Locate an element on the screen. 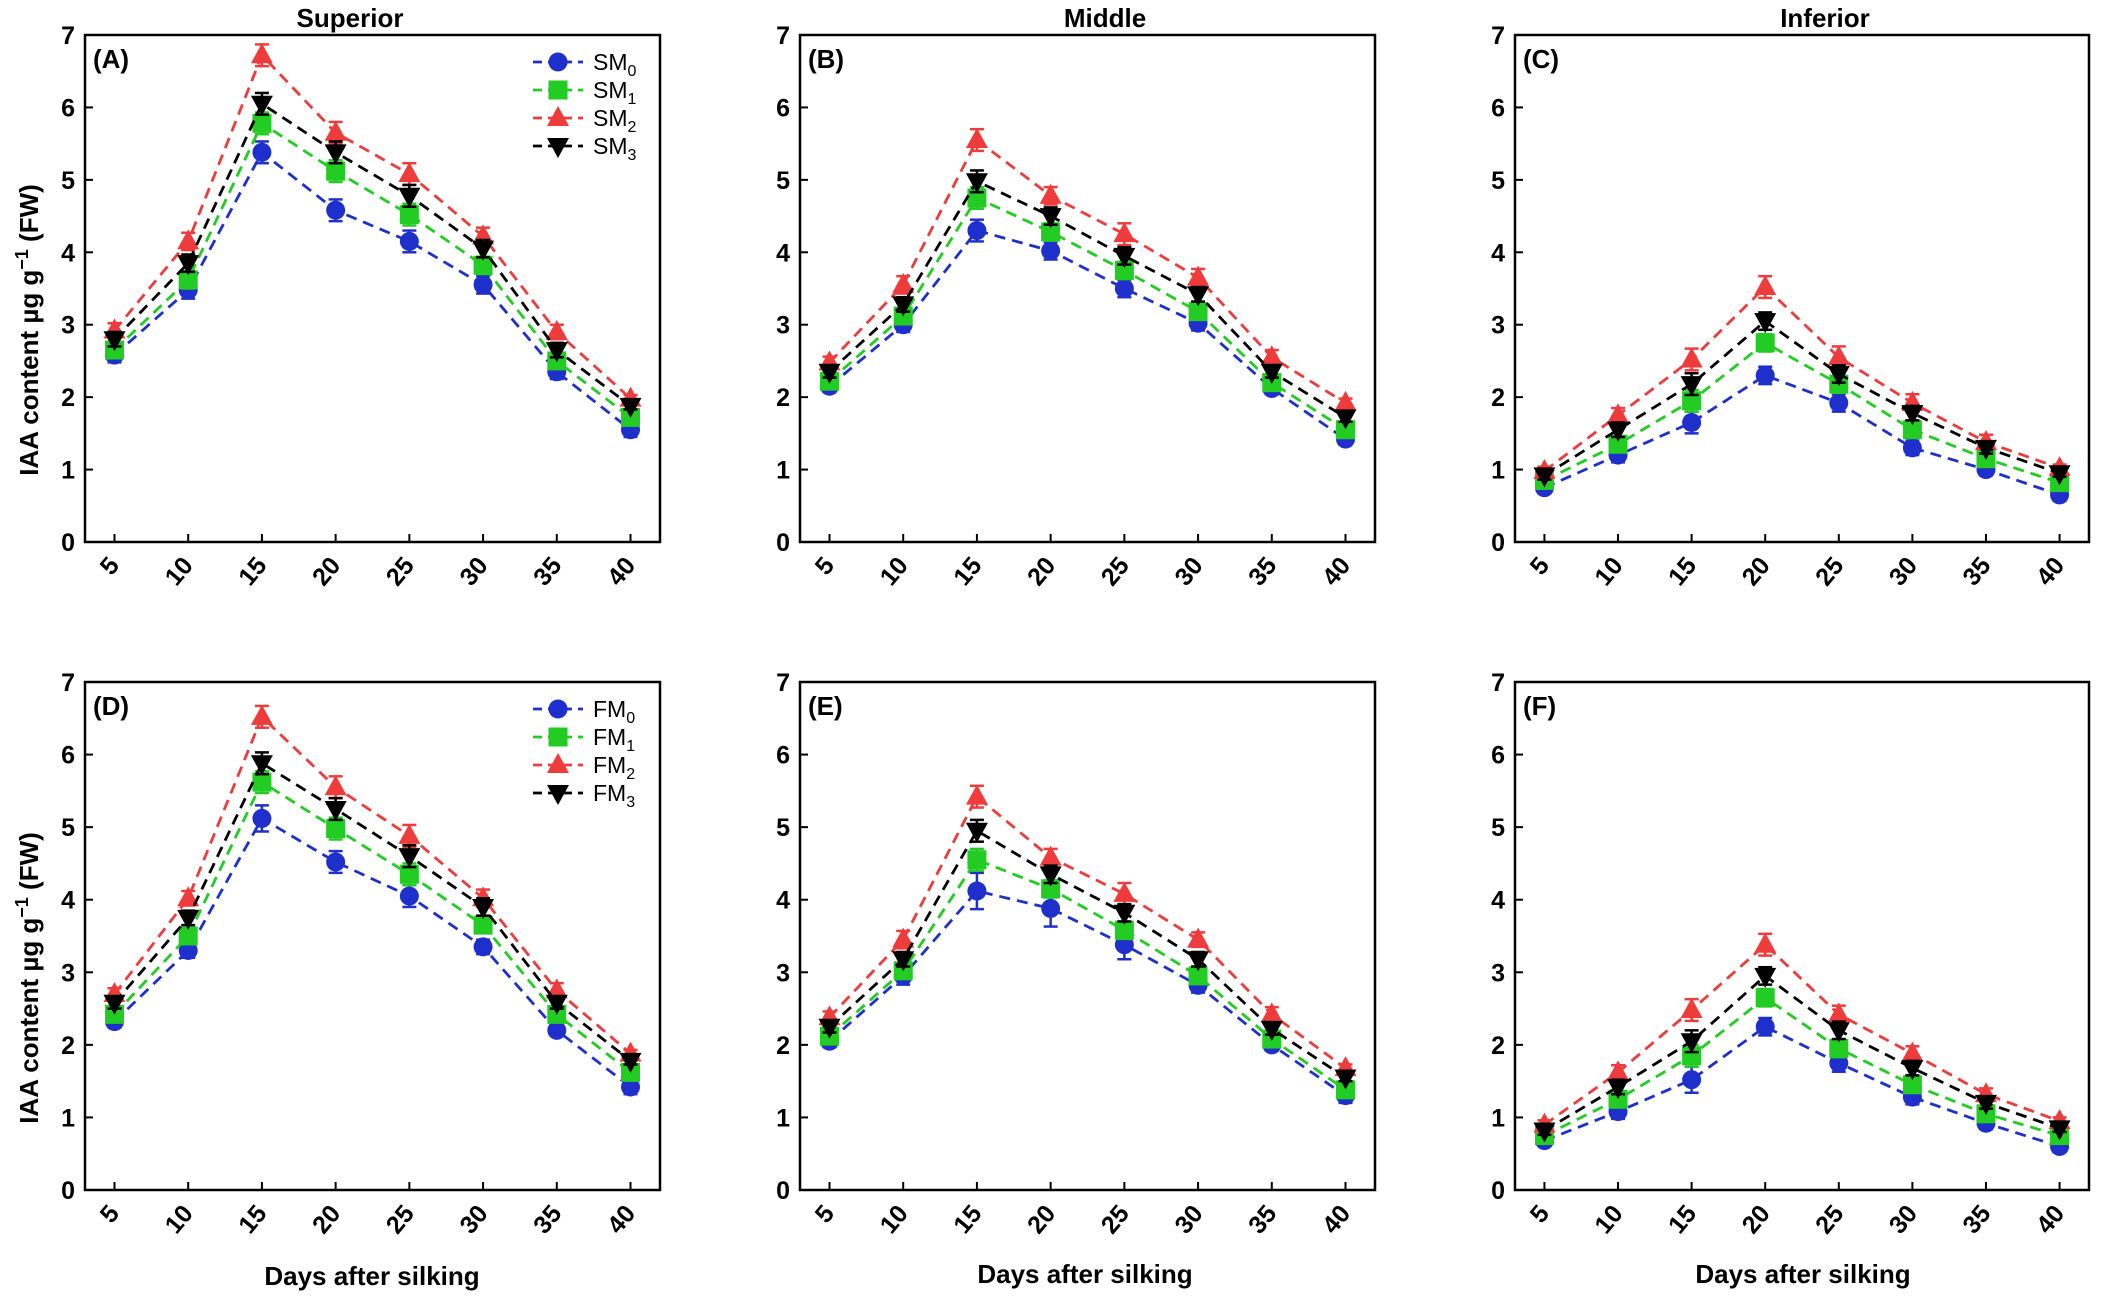 The height and width of the screenshot is (1303, 2128). legend-label: SM3 is located at coordinates (615, 148).